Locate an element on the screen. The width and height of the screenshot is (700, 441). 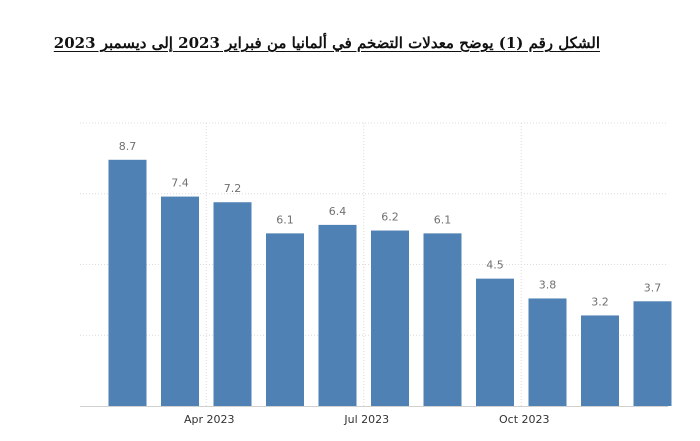
data-label: 3.8 is located at coordinates (548, 284).